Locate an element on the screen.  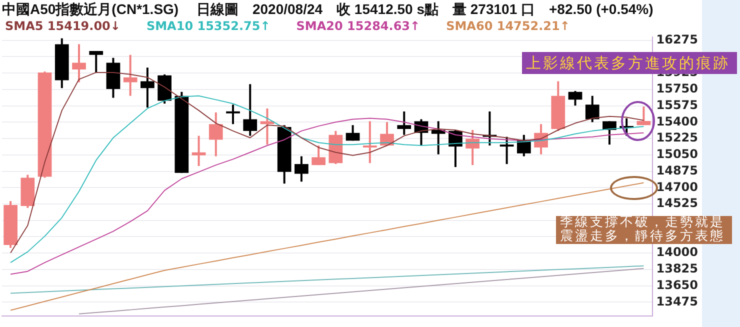
chart-title: 中國A50指數近月(CN*1.SG) 日線圖 2020/08/24 收 15412.50 s點 量 273101 口 +82.50 (+0.54%) is located at coordinates (328, 10).